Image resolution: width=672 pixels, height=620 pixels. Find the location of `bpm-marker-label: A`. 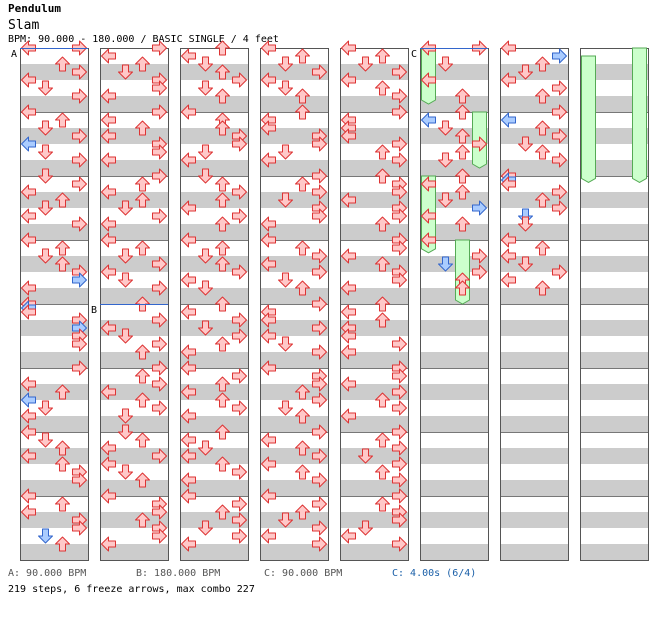

bpm-marker-label: A is located at coordinates (14, 54).